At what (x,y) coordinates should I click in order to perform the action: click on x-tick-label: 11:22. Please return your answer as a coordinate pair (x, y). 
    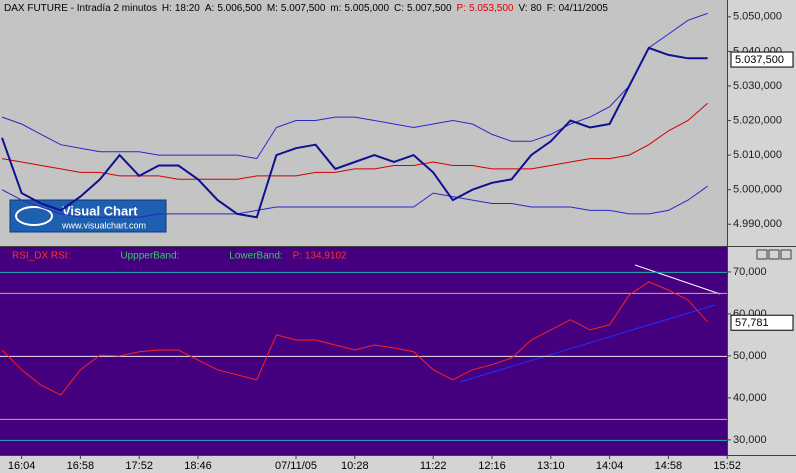
    Looking at the image, I should click on (433, 466).